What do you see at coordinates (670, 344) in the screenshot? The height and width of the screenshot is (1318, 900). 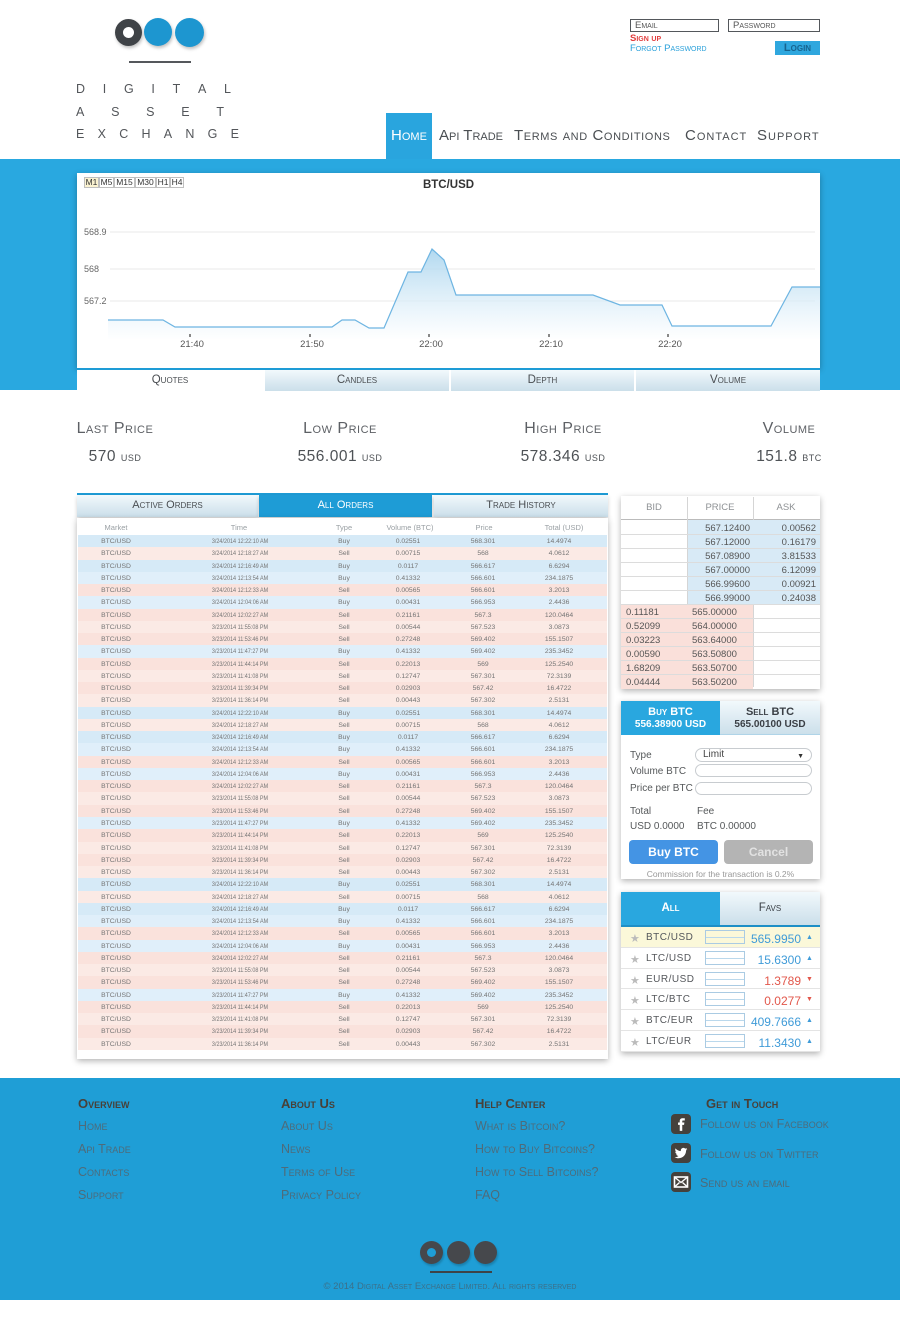 I see `svg-text: 22:20` at bounding box center [670, 344].